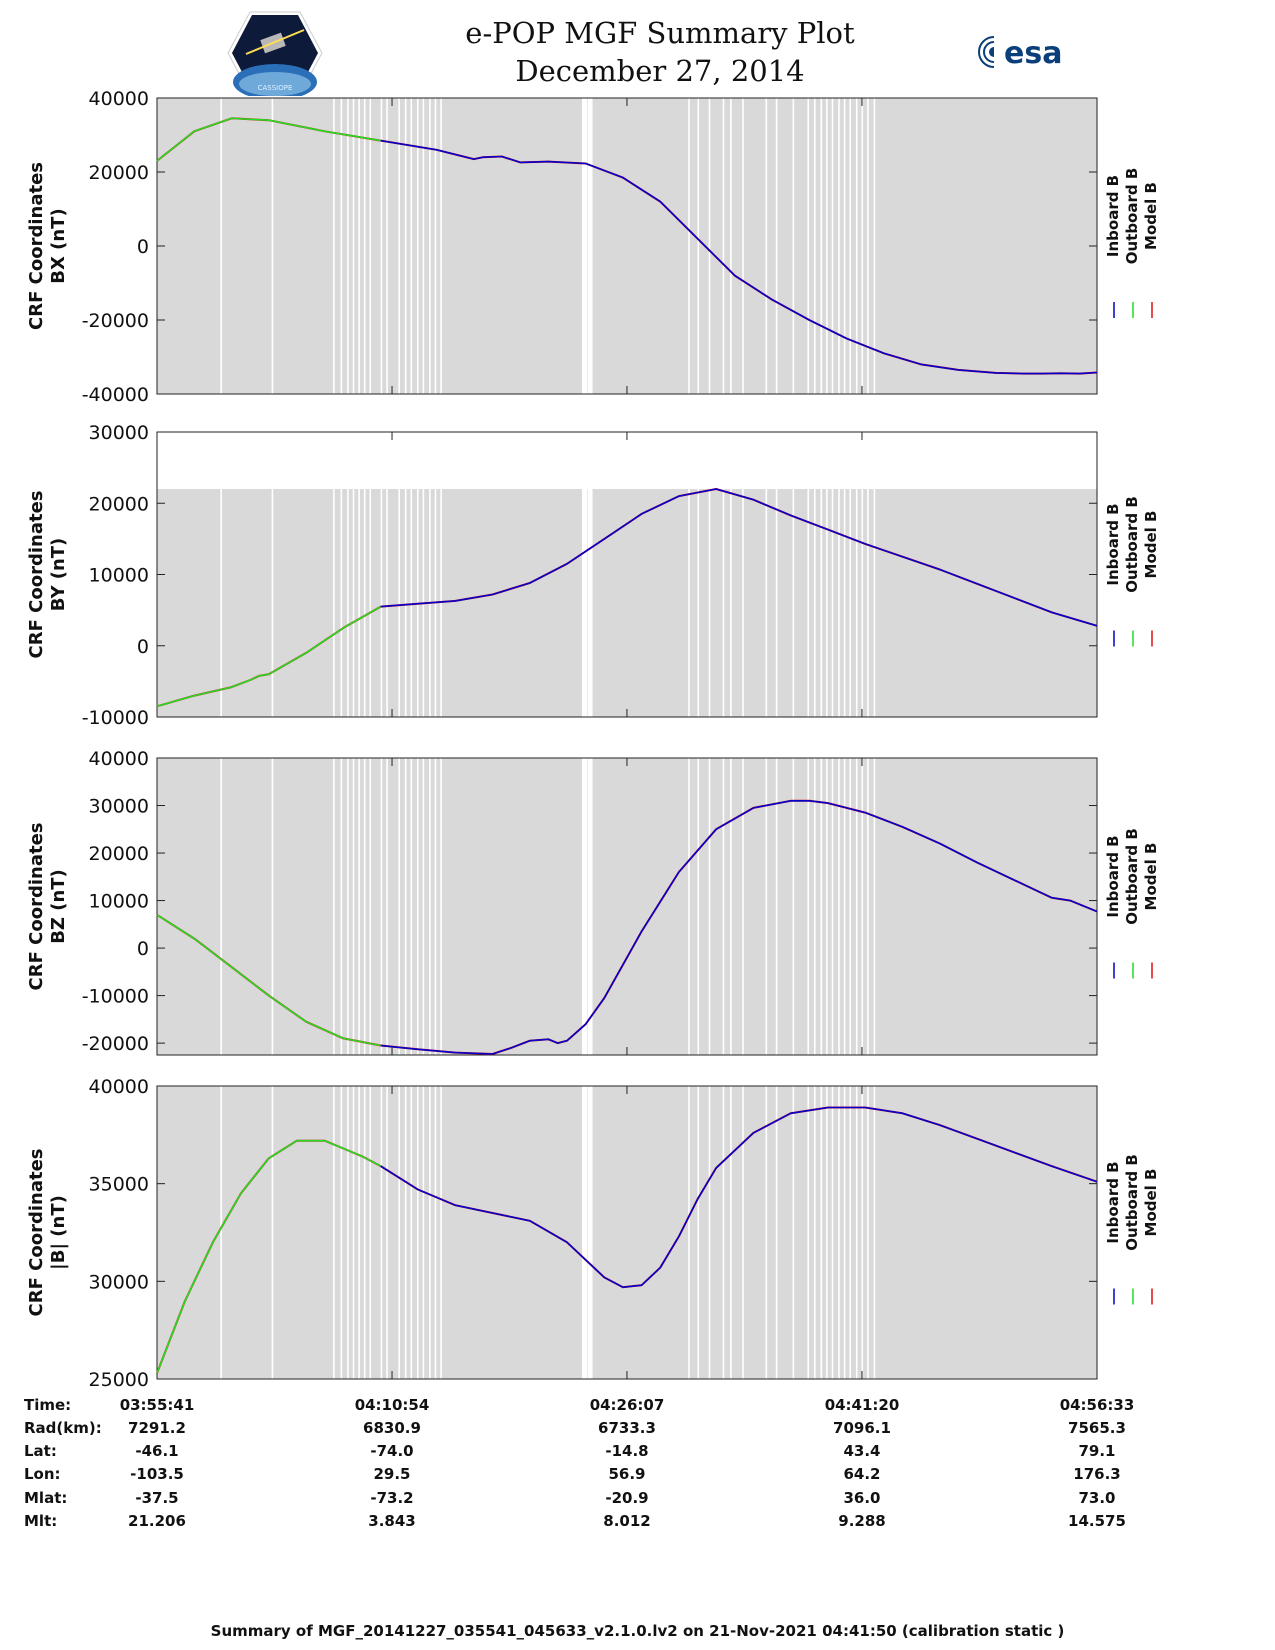 The image size is (1275, 1650). I want to click on info-value: -14.8, so click(627, 1451).